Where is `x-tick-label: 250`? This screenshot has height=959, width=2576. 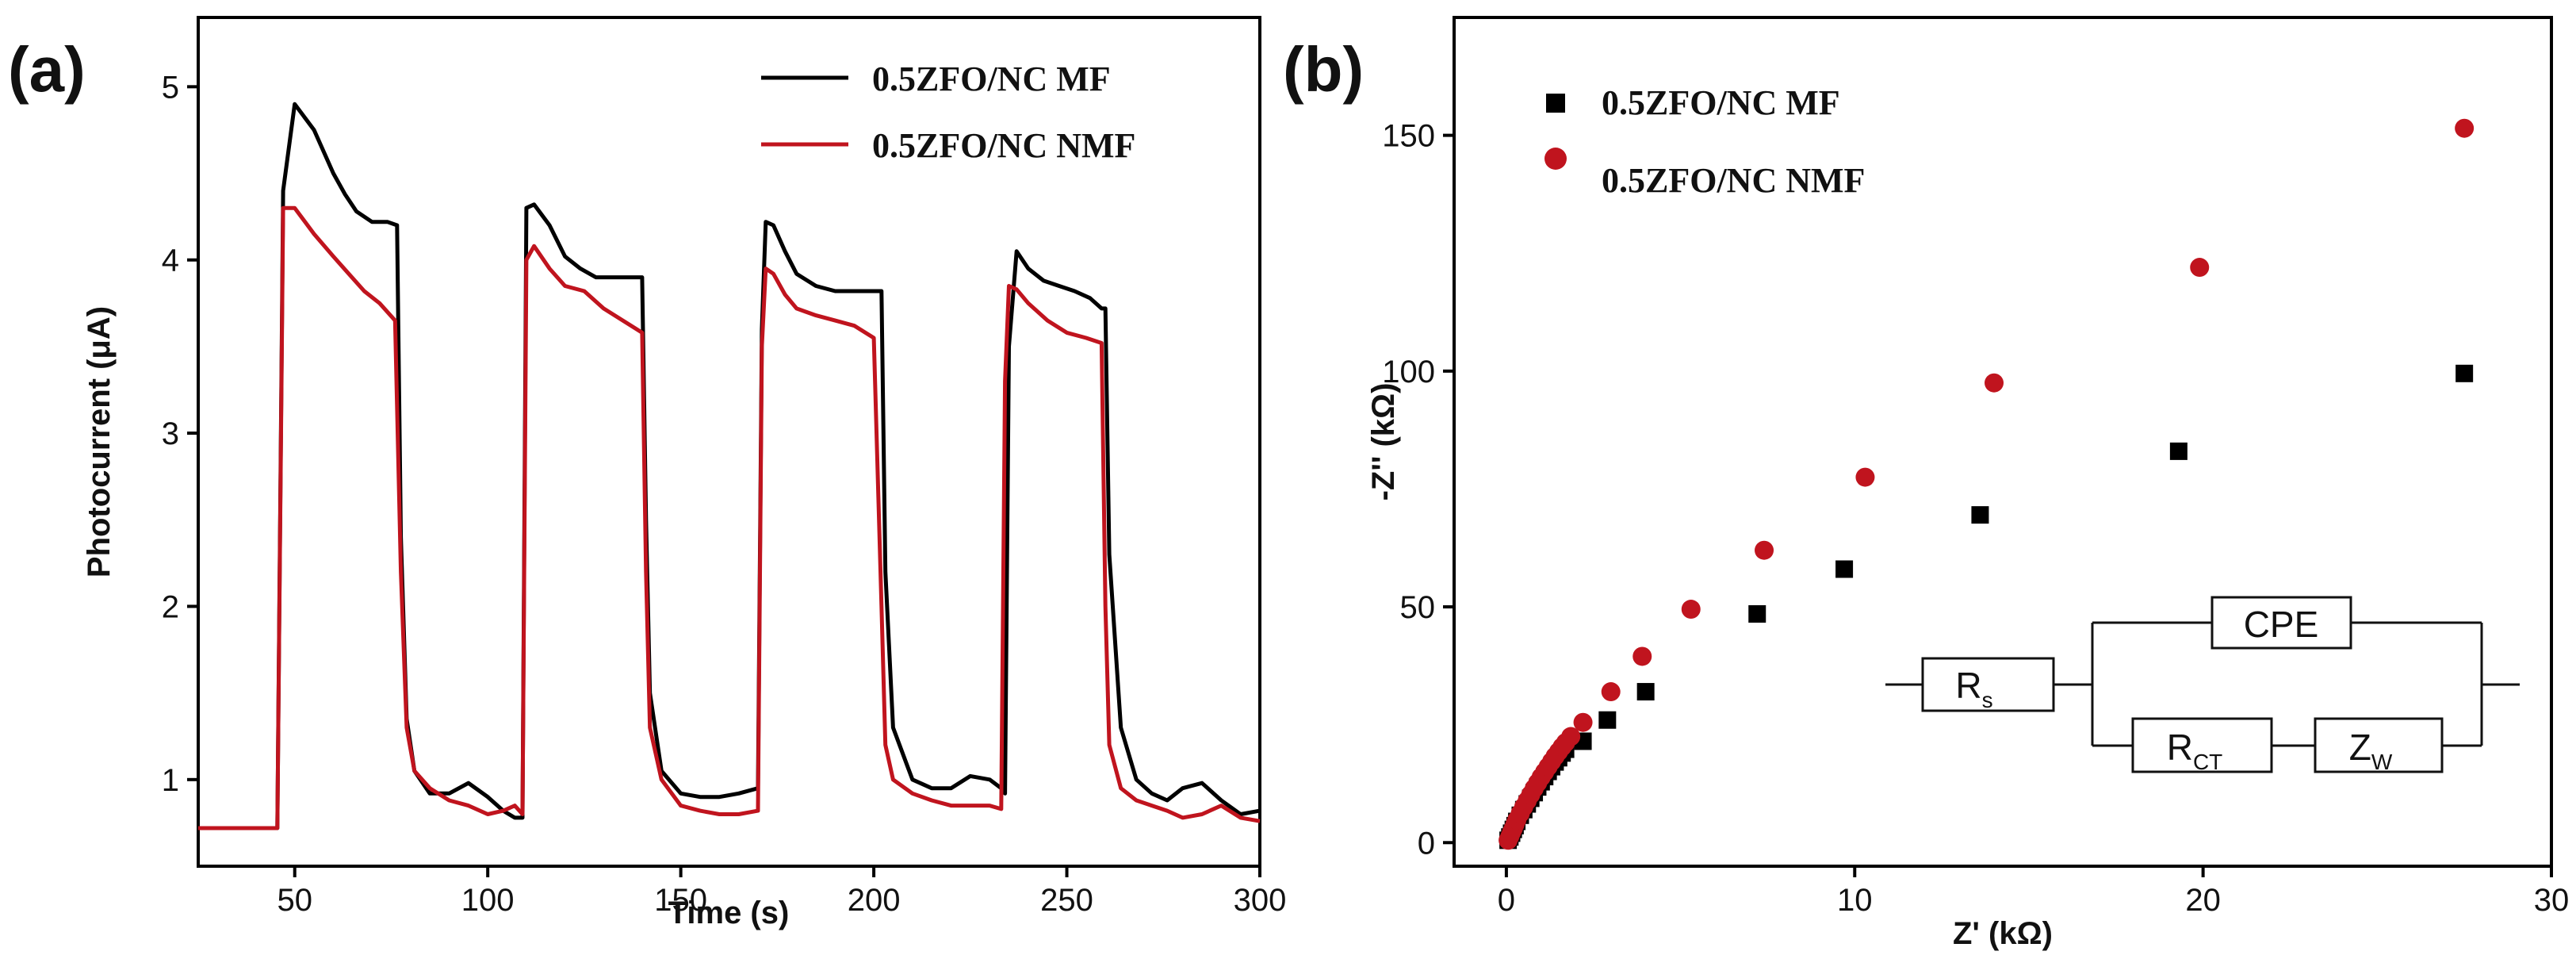
x-tick-label: 250 is located at coordinates (1066, 900).